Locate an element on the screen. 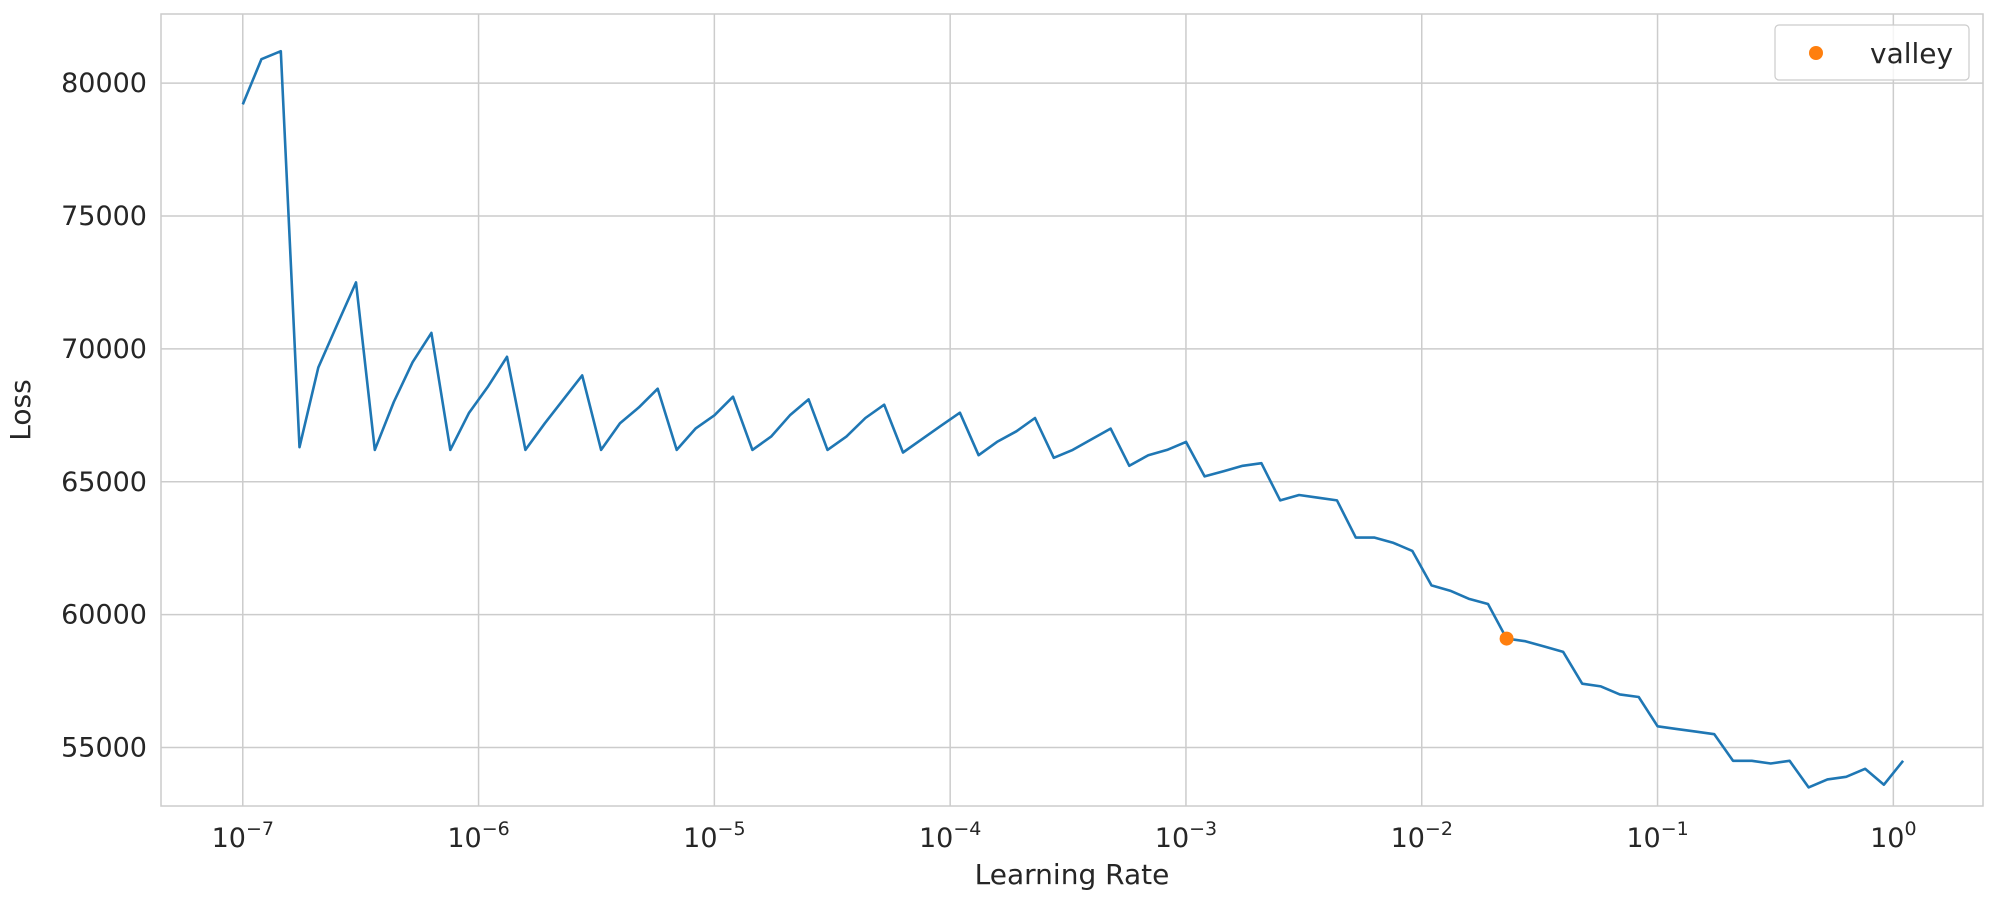 The width and height of the screenshot is (1997, 905). x-tick-label: 10⁻² is located at coordinates (1422, 836).